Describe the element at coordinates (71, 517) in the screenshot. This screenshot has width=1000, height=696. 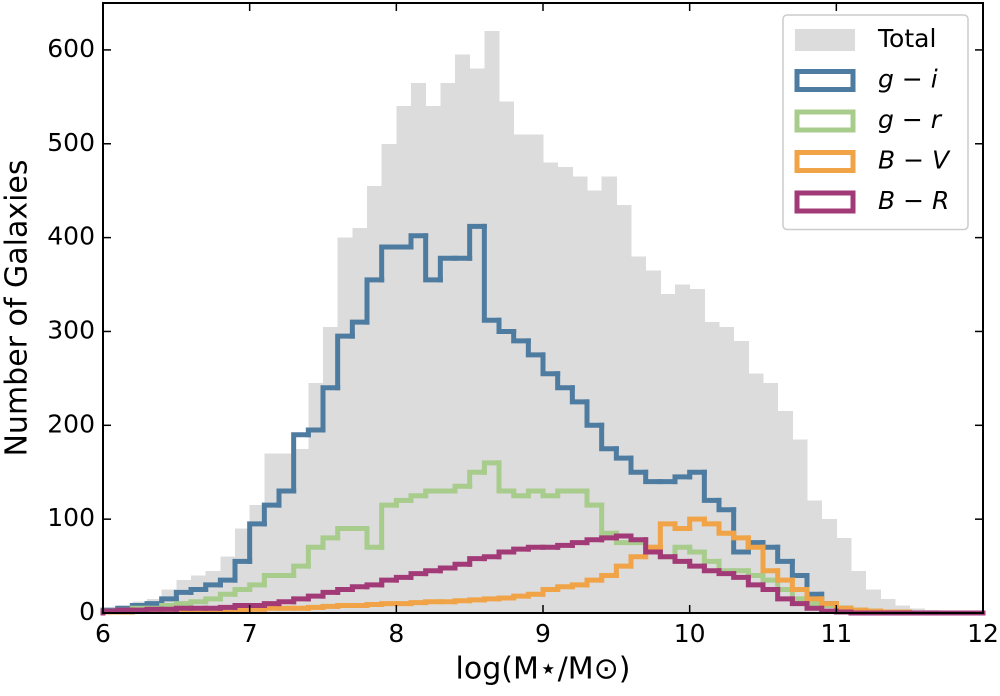
I see `y-tick-label: 100` at that location.